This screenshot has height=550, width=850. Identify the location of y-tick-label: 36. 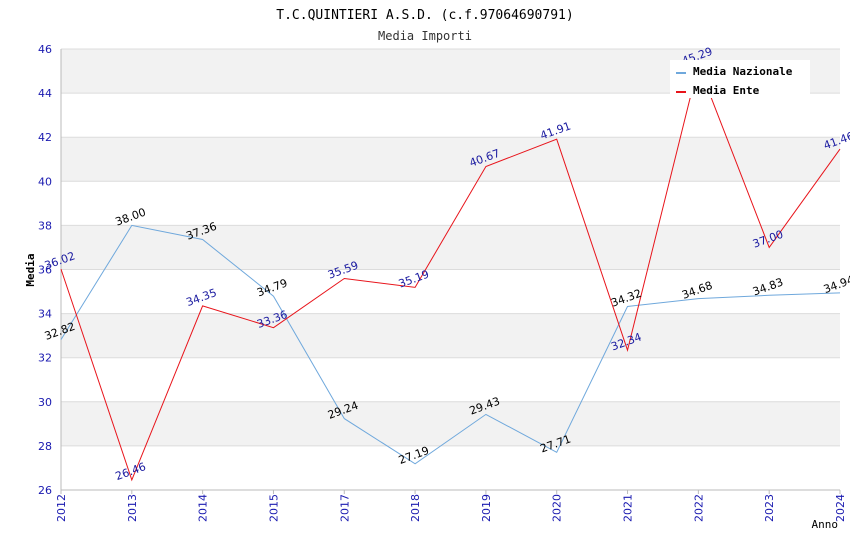
(45, 270).